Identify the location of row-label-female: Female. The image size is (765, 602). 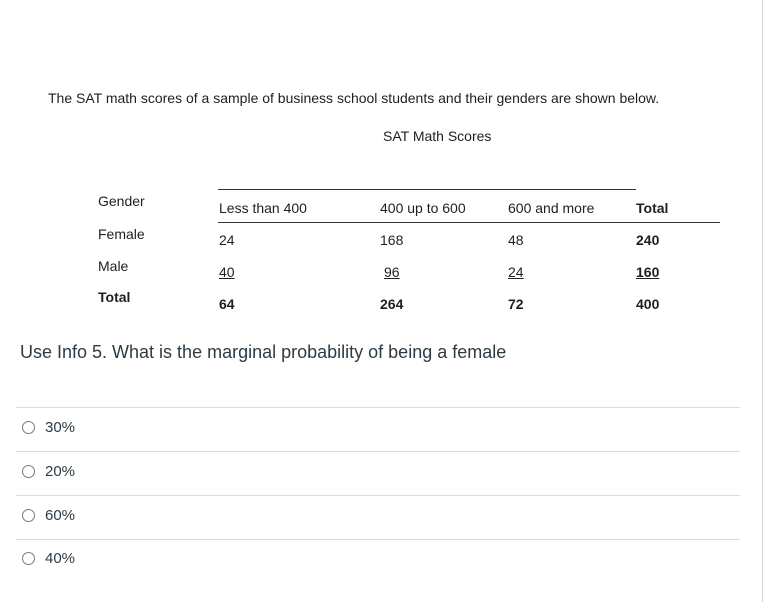
(121, 234).